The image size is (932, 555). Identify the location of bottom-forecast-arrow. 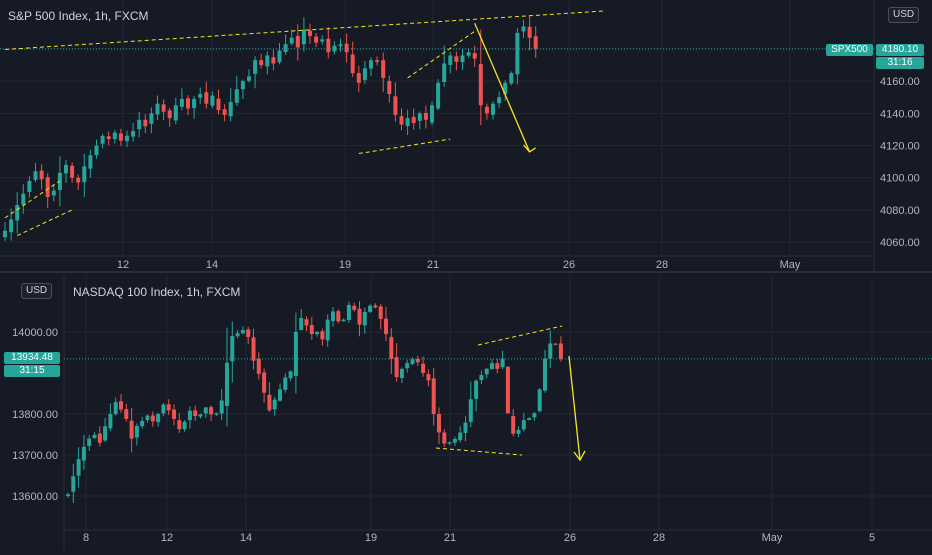
(574, 408).